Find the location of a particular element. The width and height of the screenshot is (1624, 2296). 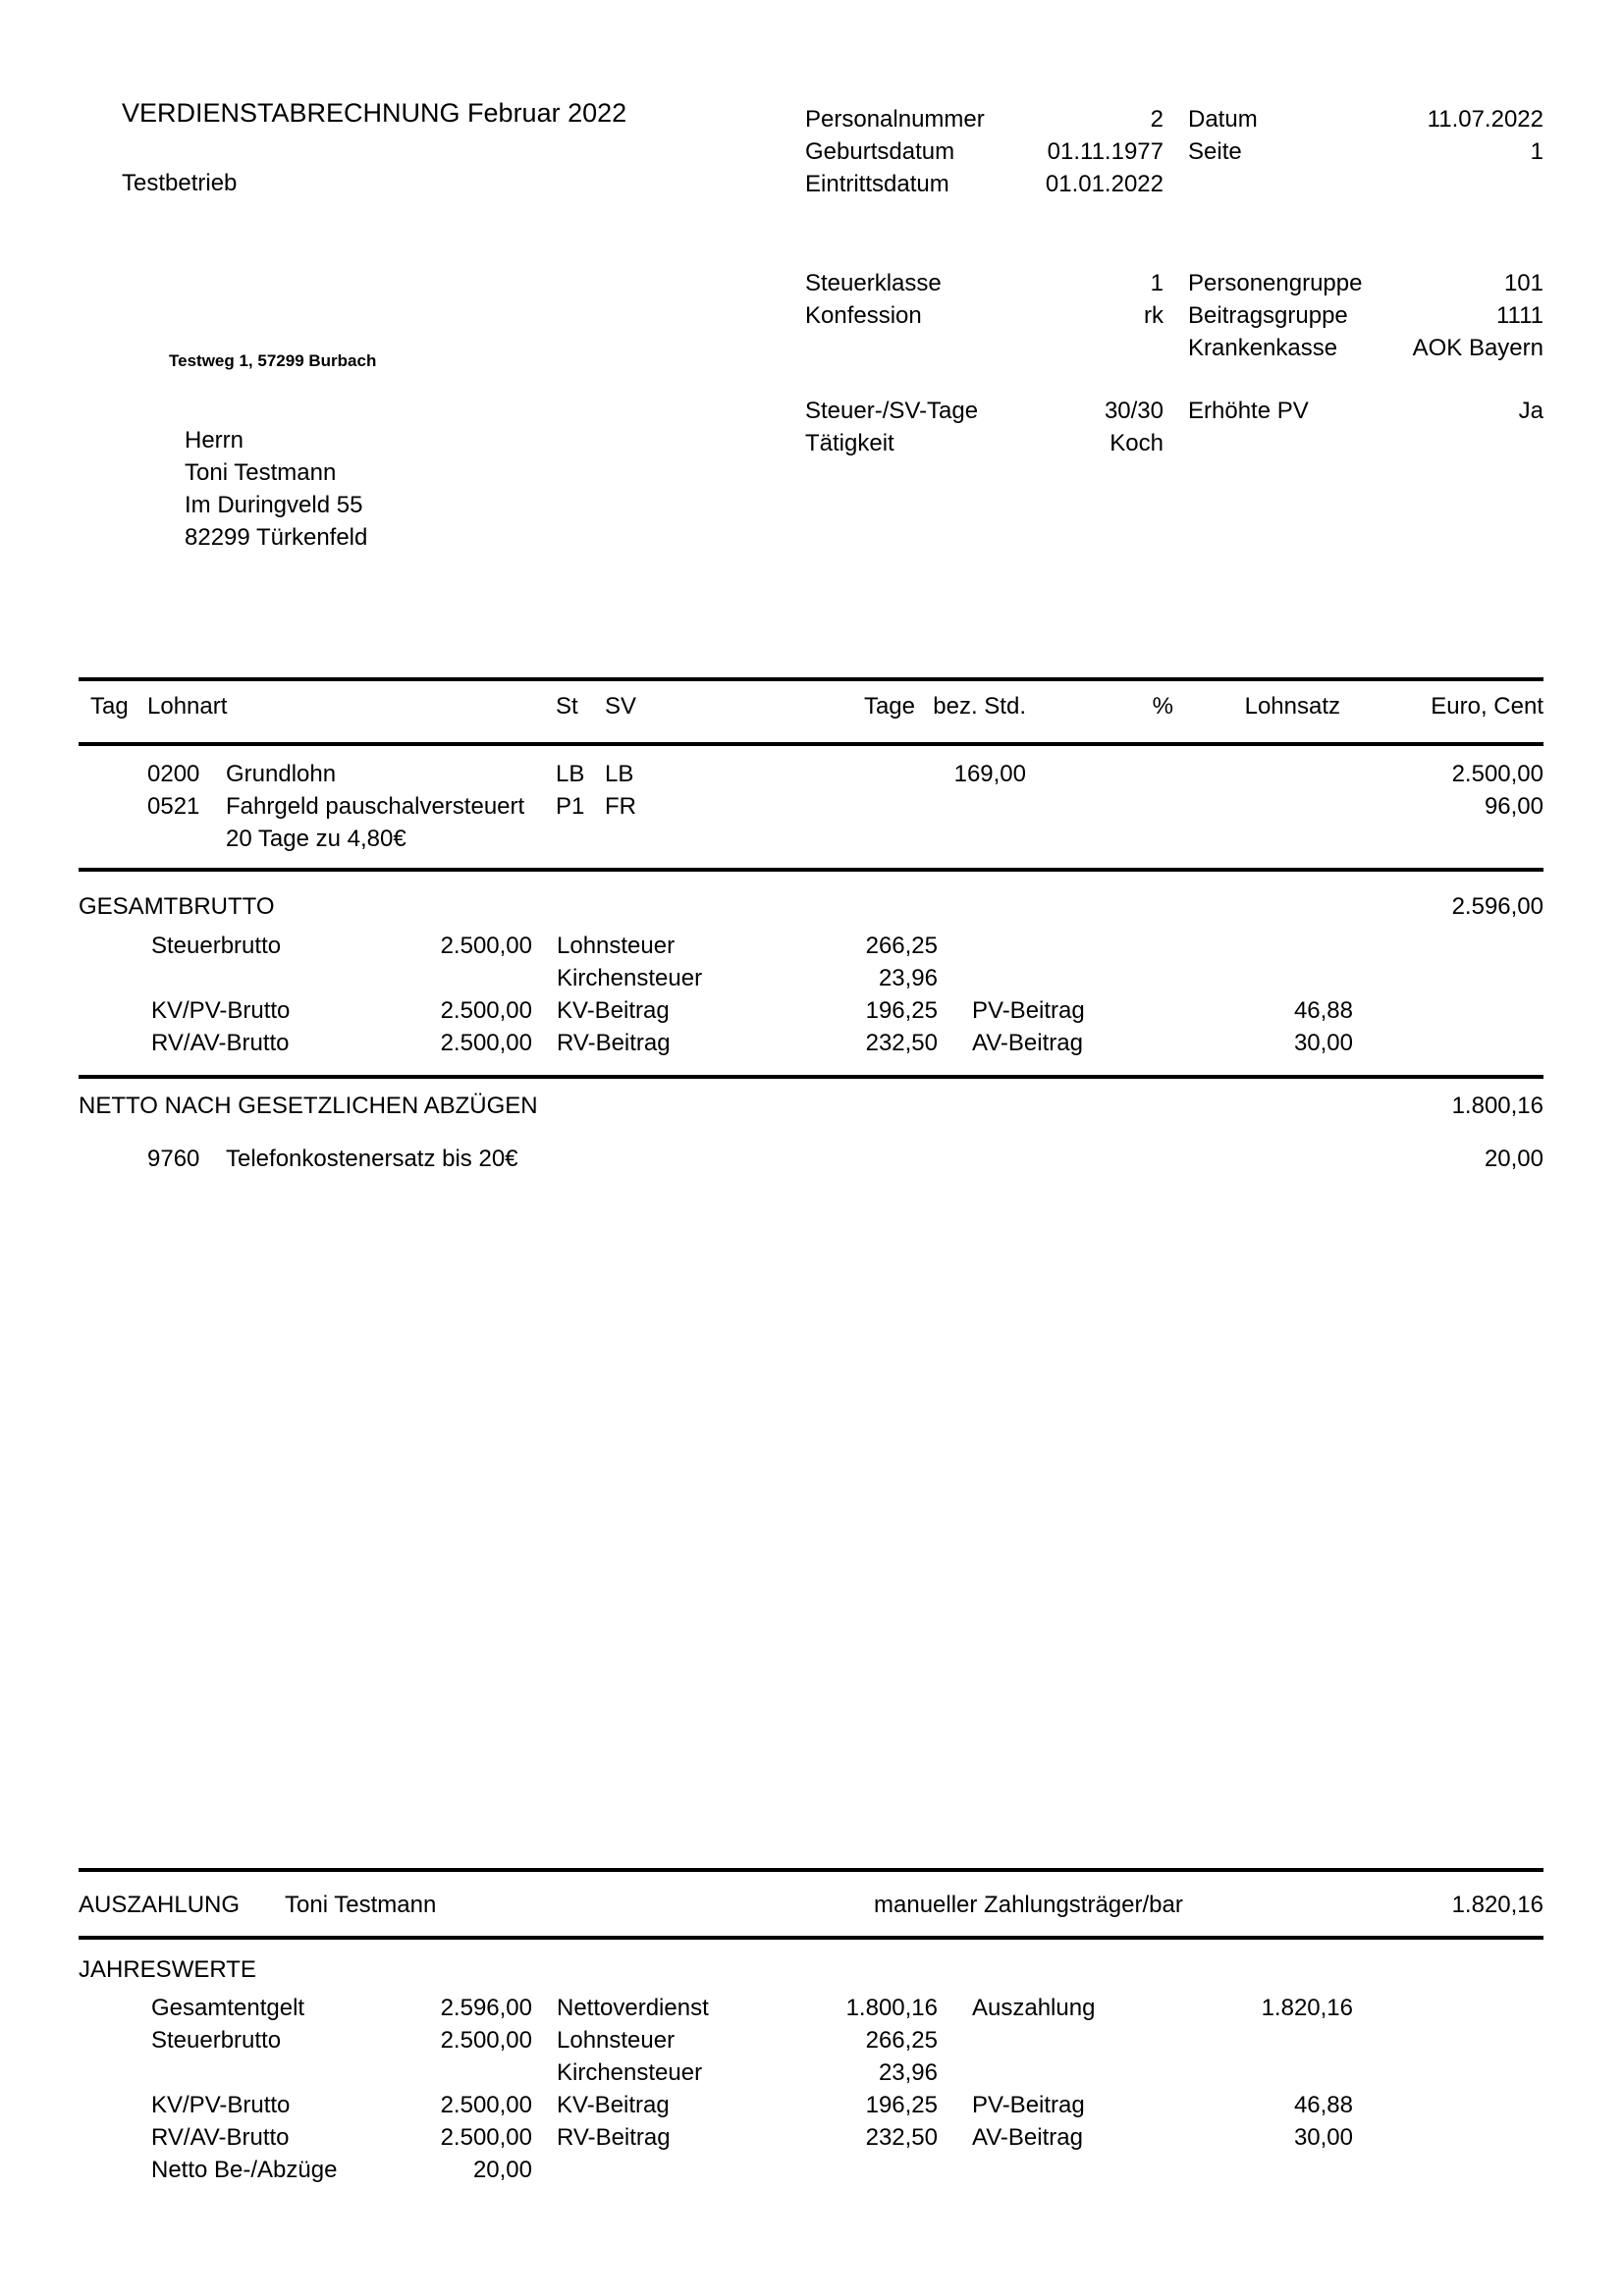

column-header-tage: Tage is located at coordinates (889, 707).